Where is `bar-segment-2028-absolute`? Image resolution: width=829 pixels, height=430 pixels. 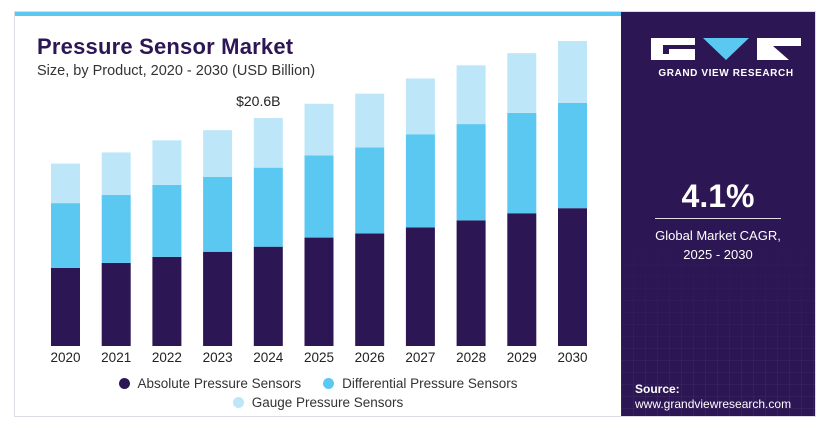
bar-segment-2028-absolute is located at coordinates (471, 283).